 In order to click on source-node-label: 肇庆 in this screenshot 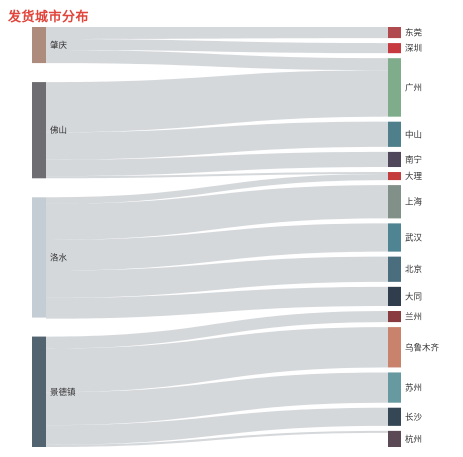, I will do `click(59, 45)`.